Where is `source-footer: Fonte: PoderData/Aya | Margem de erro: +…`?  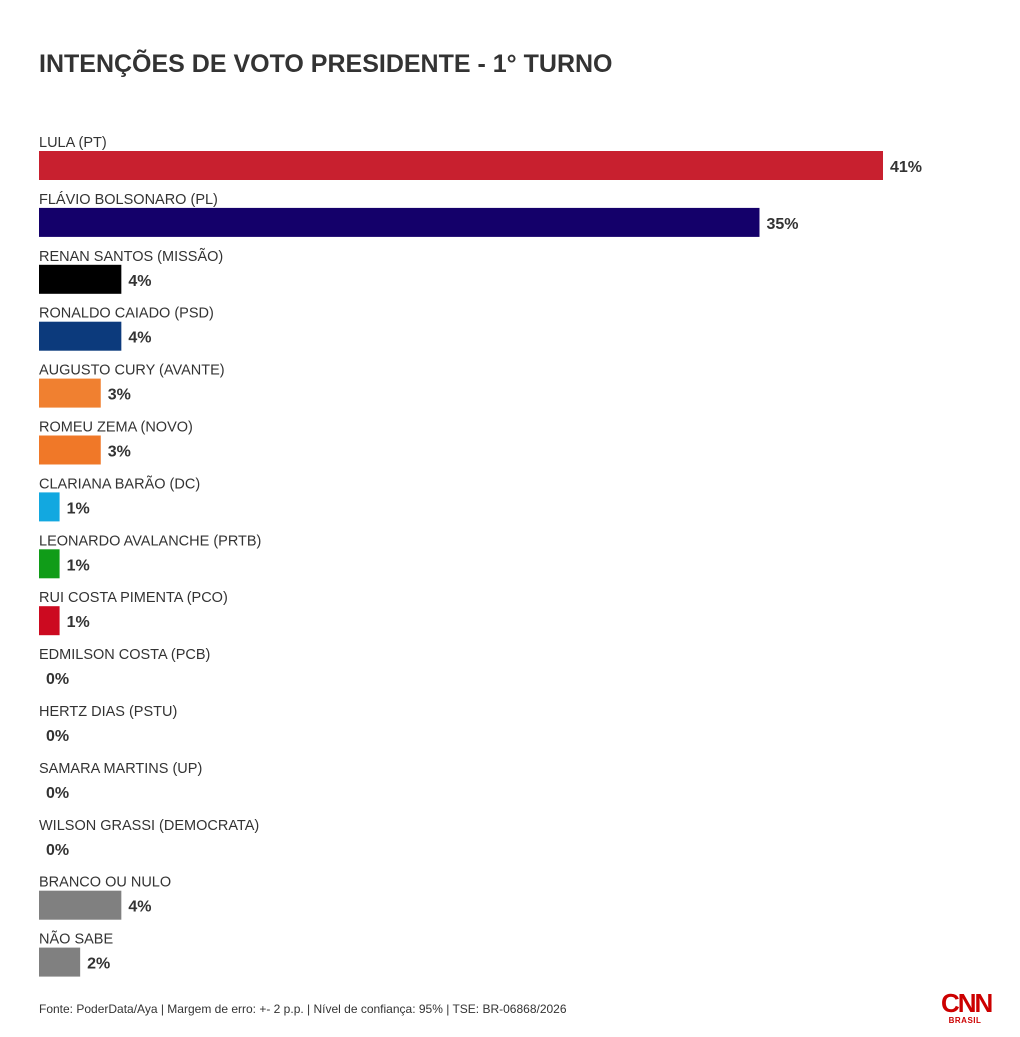
source-footer: Fonte: PoderData/Aya | Margem de erro: +… is located at coordinates (303, 1009).